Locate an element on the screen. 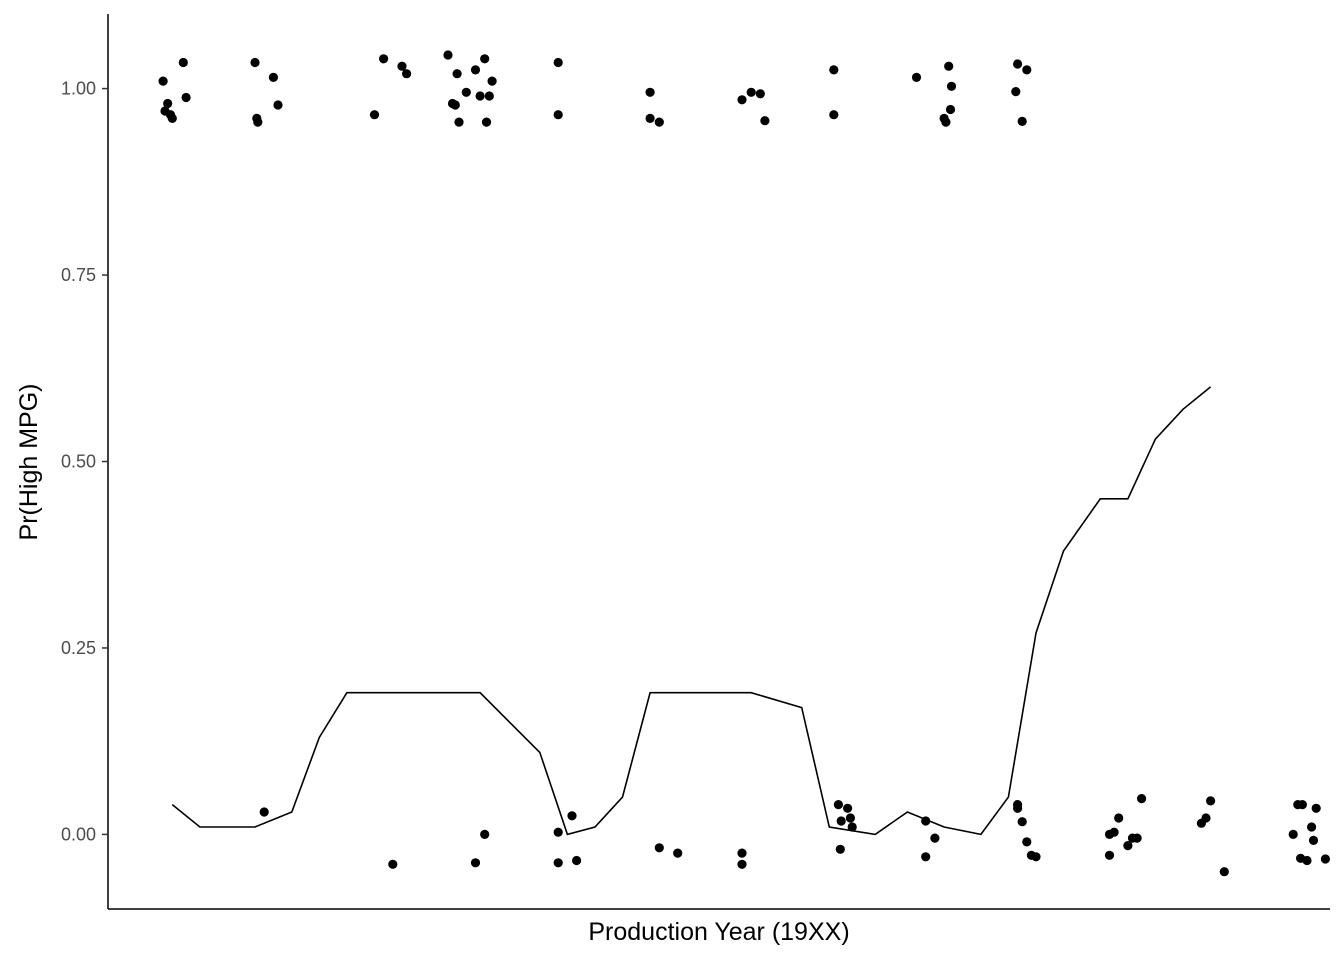 Image resolution: width=1344 pixels, height=960 pixels. y-tick-label: 0.25 is located at coordinates (78, 648).